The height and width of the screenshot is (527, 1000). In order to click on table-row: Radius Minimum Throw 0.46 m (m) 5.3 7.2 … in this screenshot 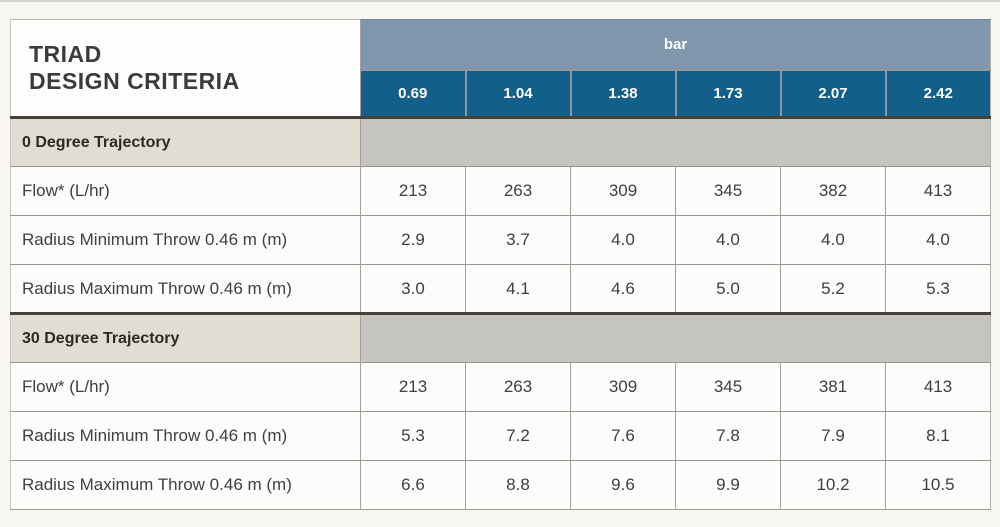, I will do `click(500, 436)`.